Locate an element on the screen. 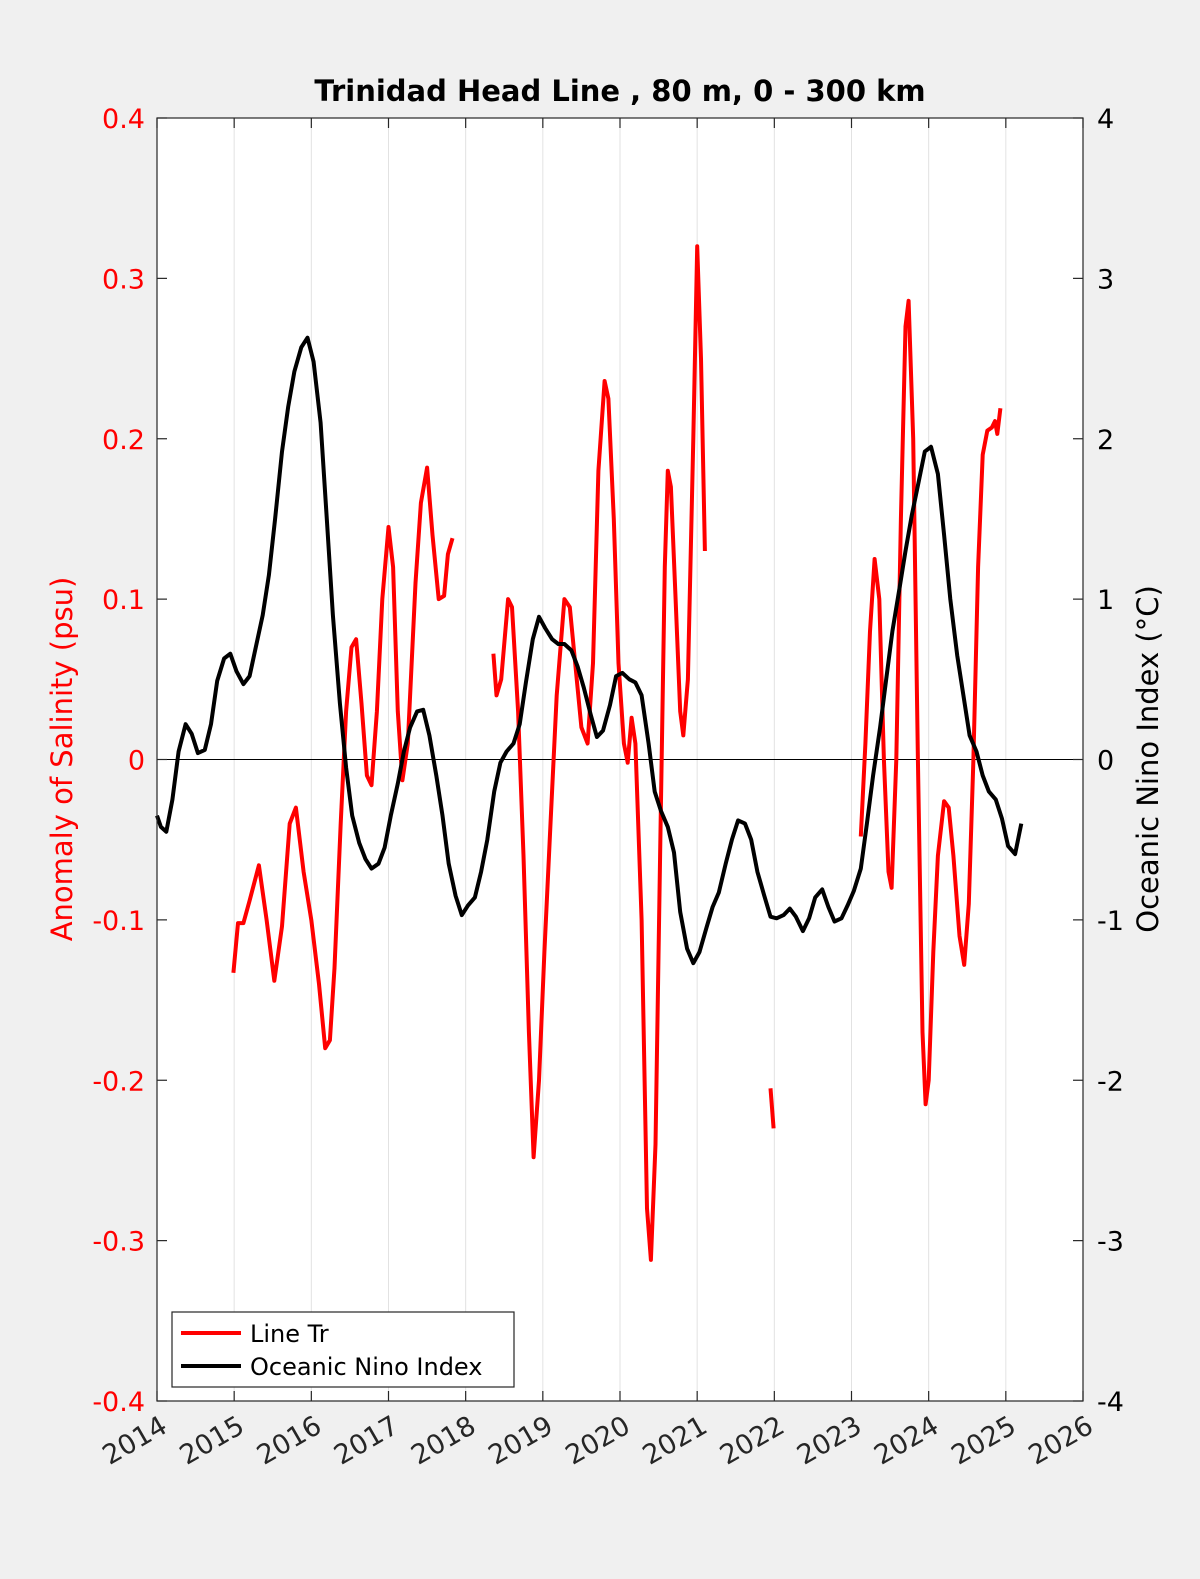  x-tick-label: 2022 is located at coordinates (752, 1440).